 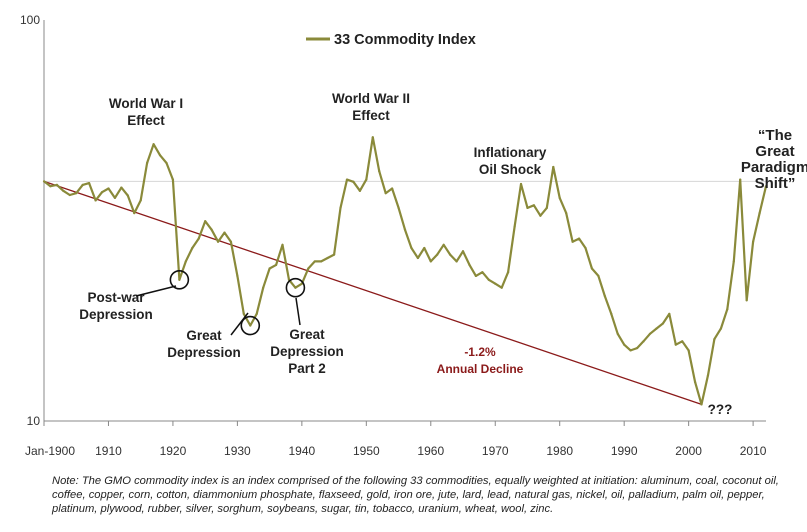 What do you see at coordinates (775, 135) in the screenshot?
I see `annotation-paradigm-shift: “The` at bounding box center [775, 135].